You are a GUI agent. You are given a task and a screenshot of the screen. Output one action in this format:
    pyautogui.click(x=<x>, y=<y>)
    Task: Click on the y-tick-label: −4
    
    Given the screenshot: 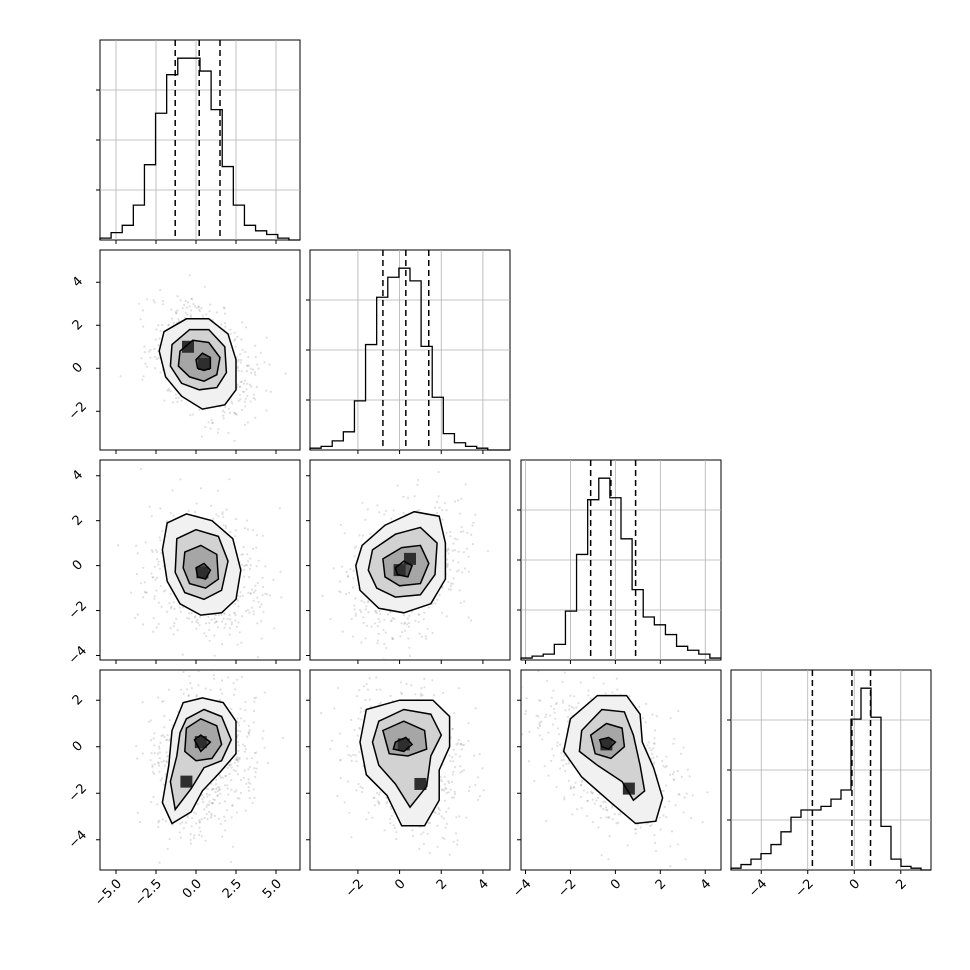 What is the action you would take?
    pyautogui.click(x=78, y=655)
    